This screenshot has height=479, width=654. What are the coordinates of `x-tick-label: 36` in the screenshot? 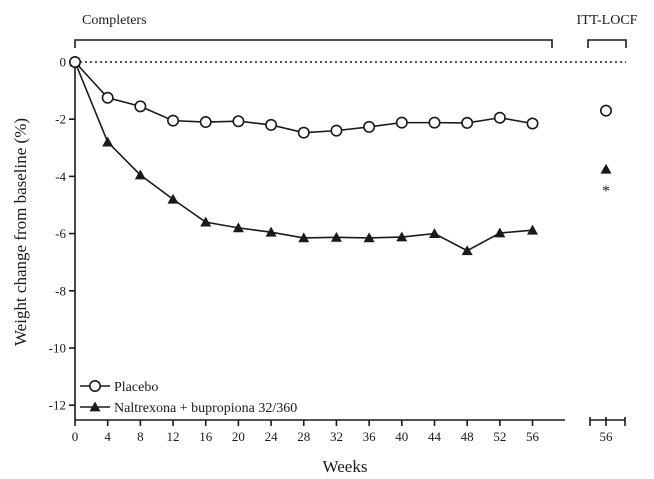 It's located at (370, 436).